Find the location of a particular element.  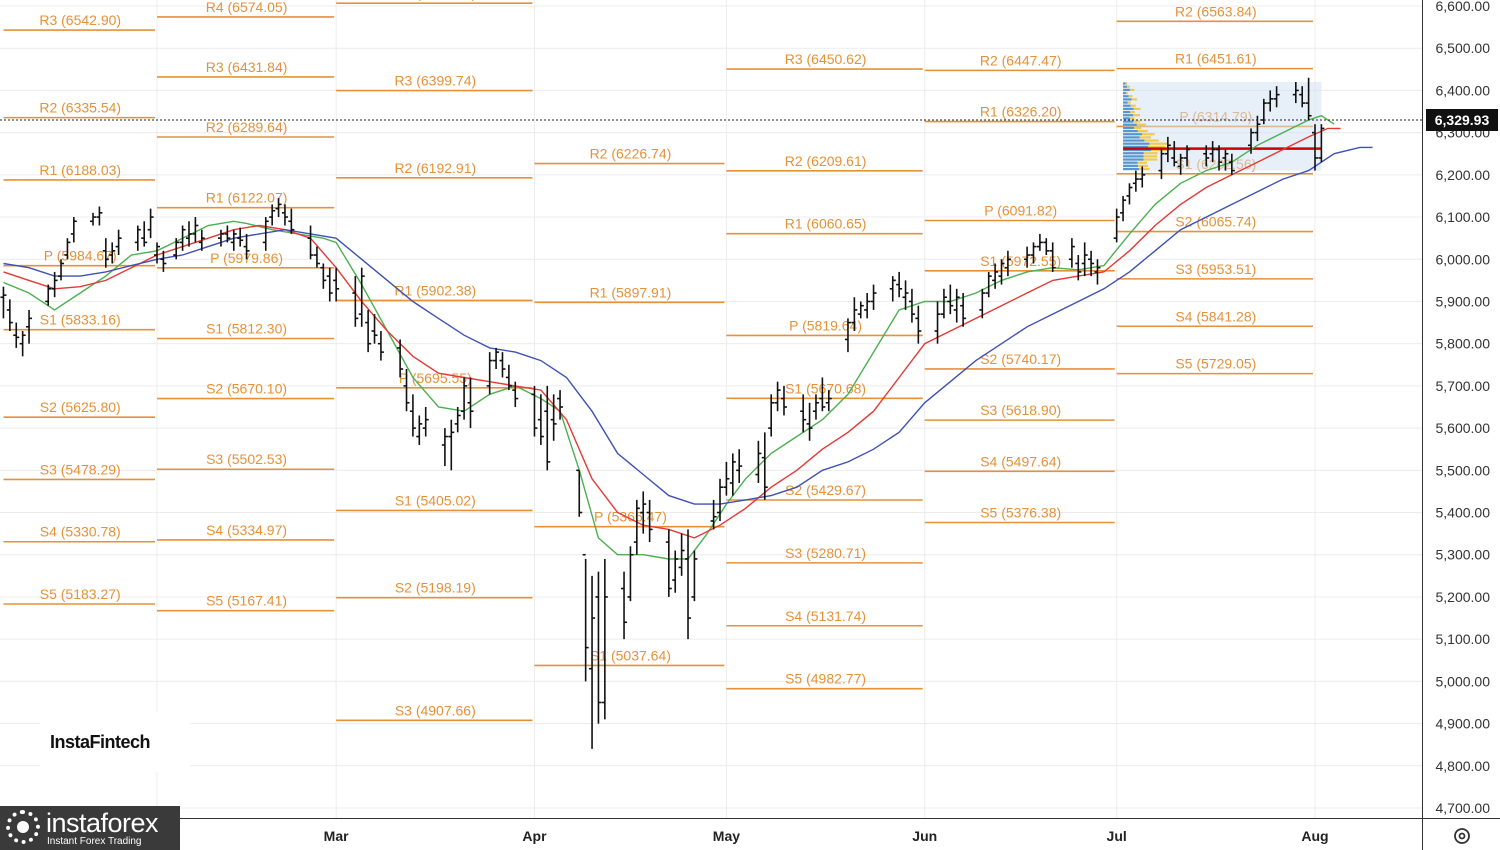

pivot-label: R3 (6431.84) is located at coordinates (247, 67).